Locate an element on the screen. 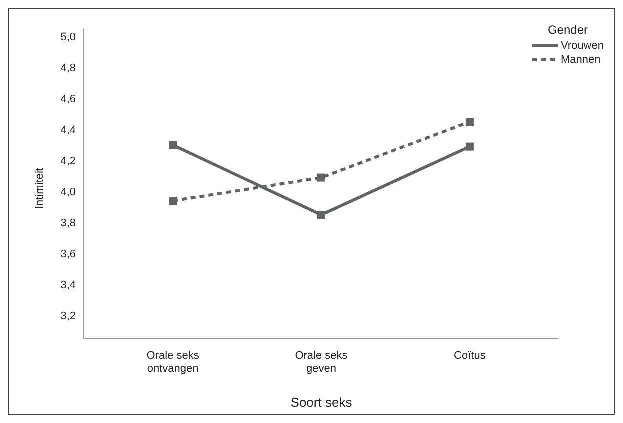 The height and width of the screenshot is (423, 623). x-tick-label: Orale seks geven is located at coordinates (321, 362).